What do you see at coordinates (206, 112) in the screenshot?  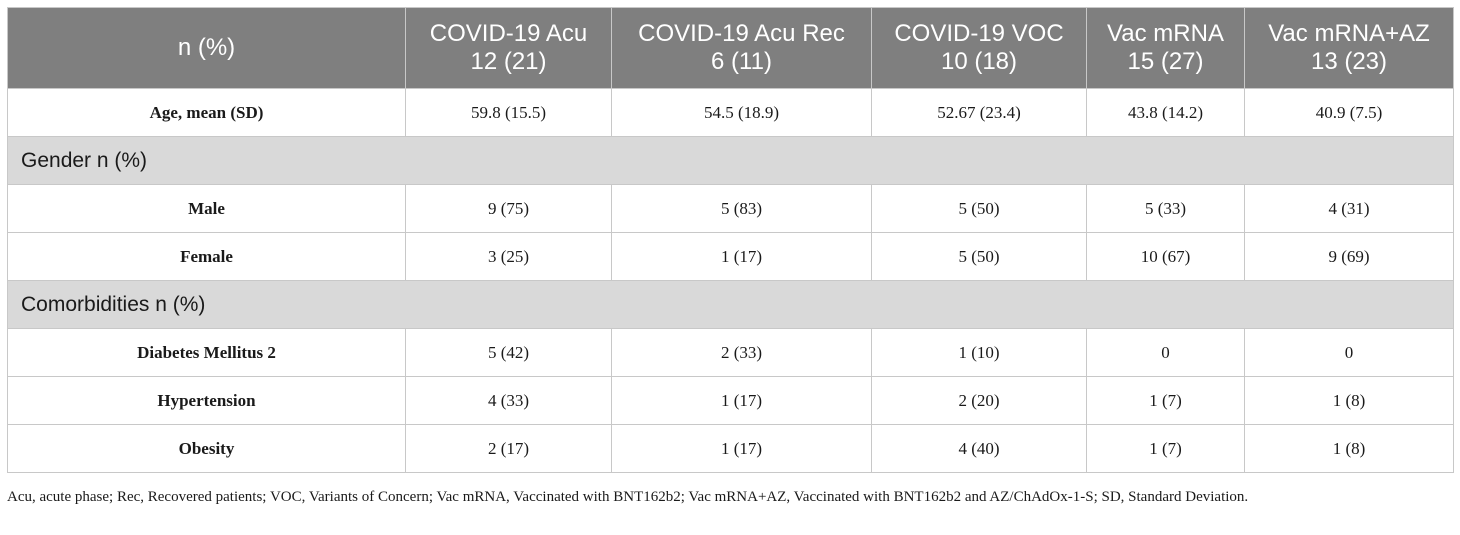 I see `row-label: Age, mean (SD)` at bounding box center [206, 112].